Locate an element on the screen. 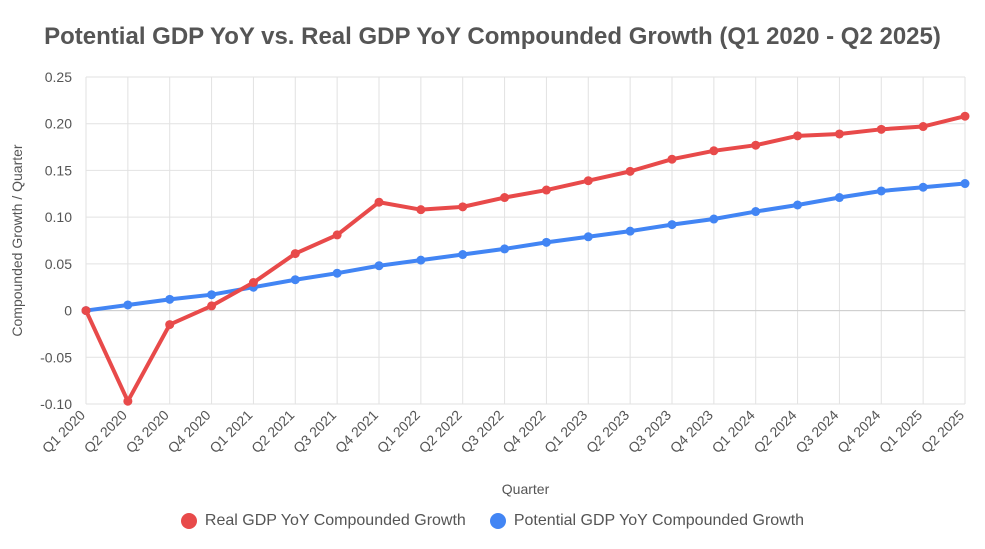  x-tick-label: Q4 2022 is located at coordinates (523, 431).